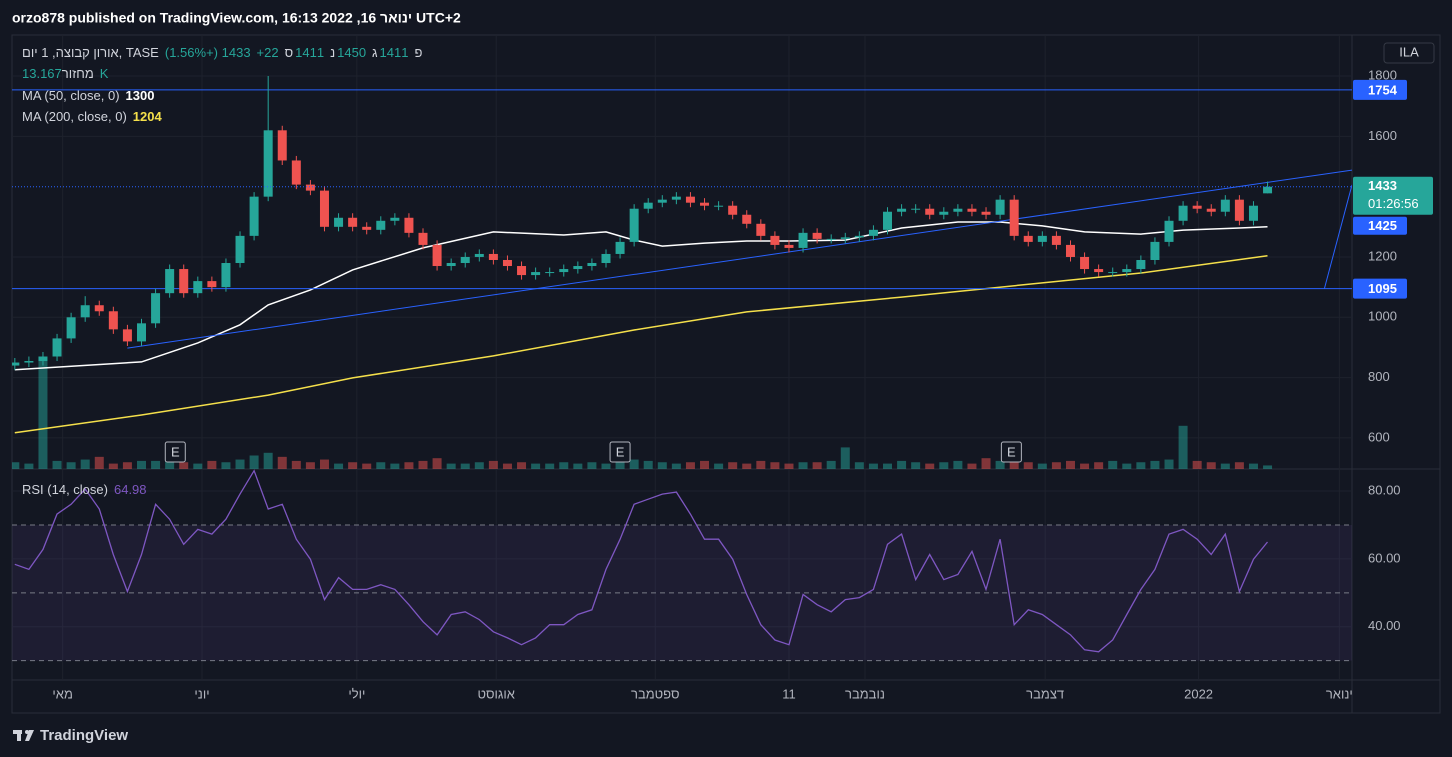 Image resolution: width=1452 pixels, height=757 pixels. I want to click on brand-name: TradingView, so click(84, 735).